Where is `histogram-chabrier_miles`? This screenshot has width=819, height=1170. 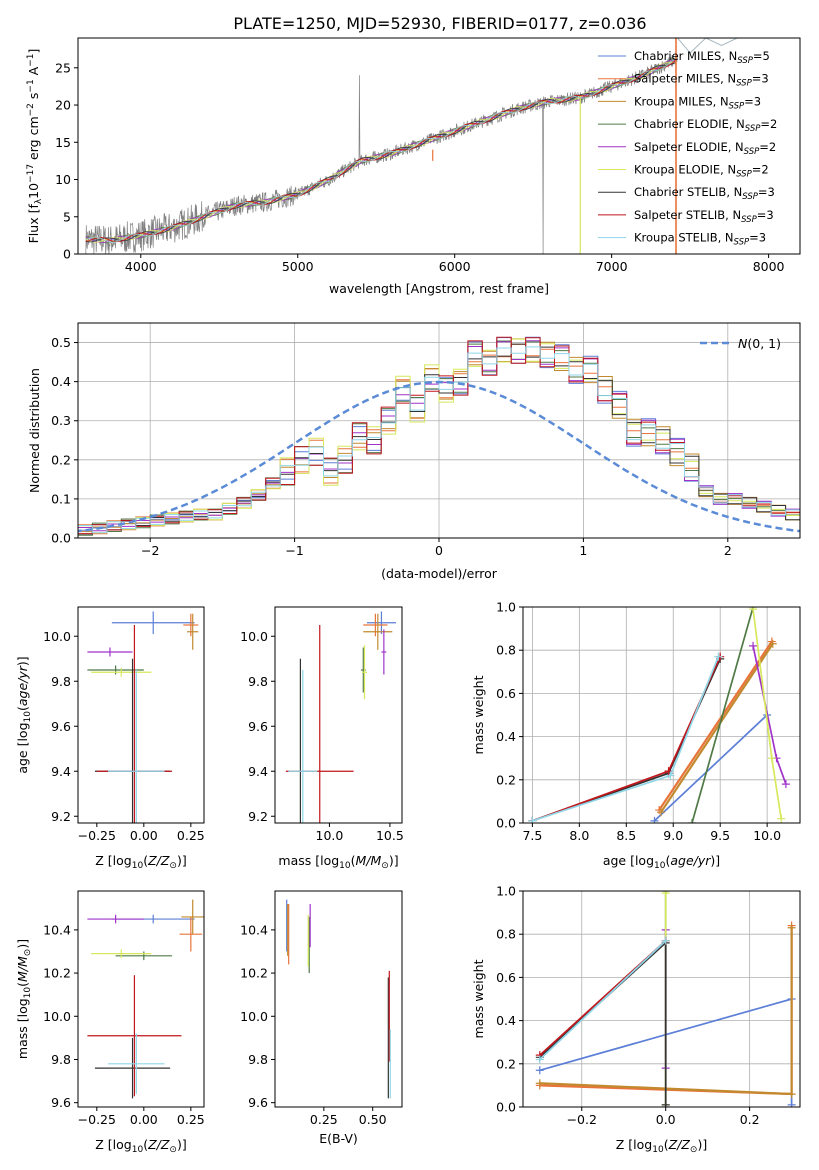 histogram-chabrier_miles is located at coordinates (439, 433).